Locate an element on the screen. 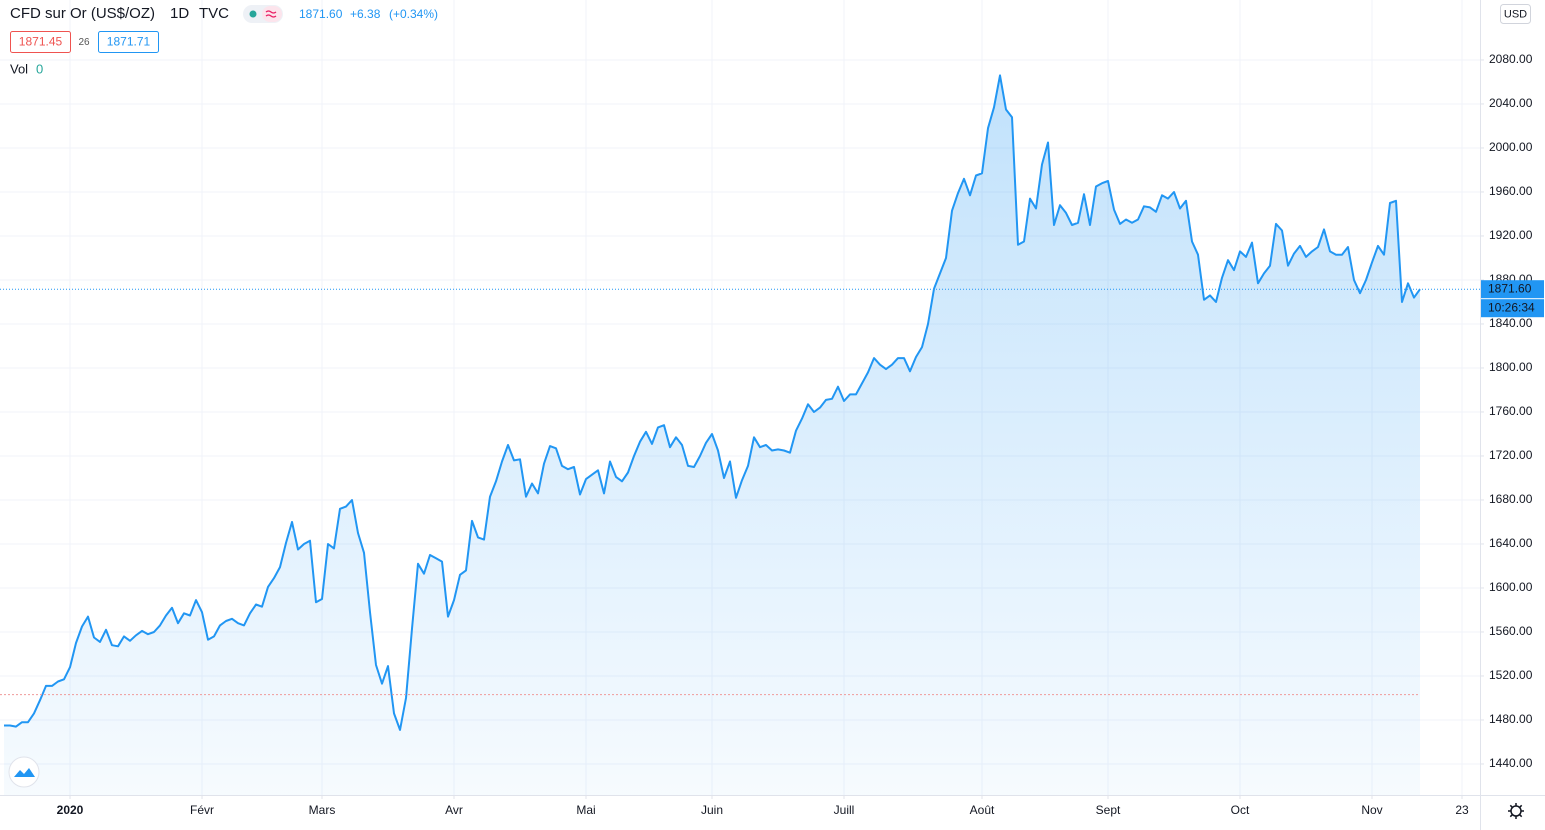 The height and width of the screenshot is (830, 1545). gear-ring is located at coordinates (1516, 811).